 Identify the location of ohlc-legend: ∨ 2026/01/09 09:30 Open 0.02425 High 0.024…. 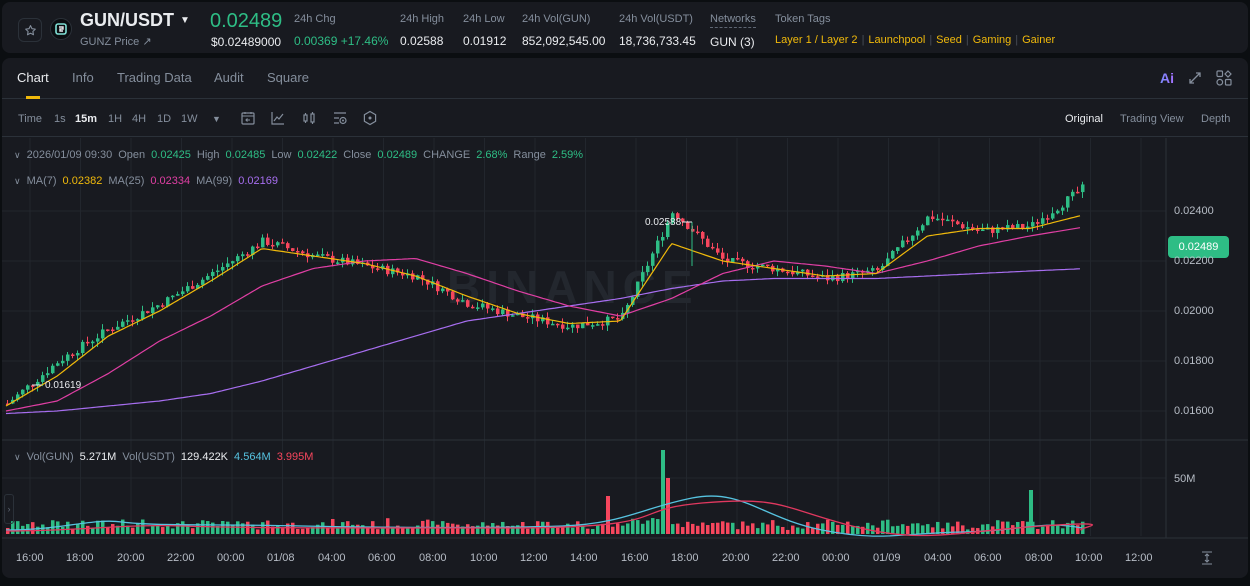
(299, 155).